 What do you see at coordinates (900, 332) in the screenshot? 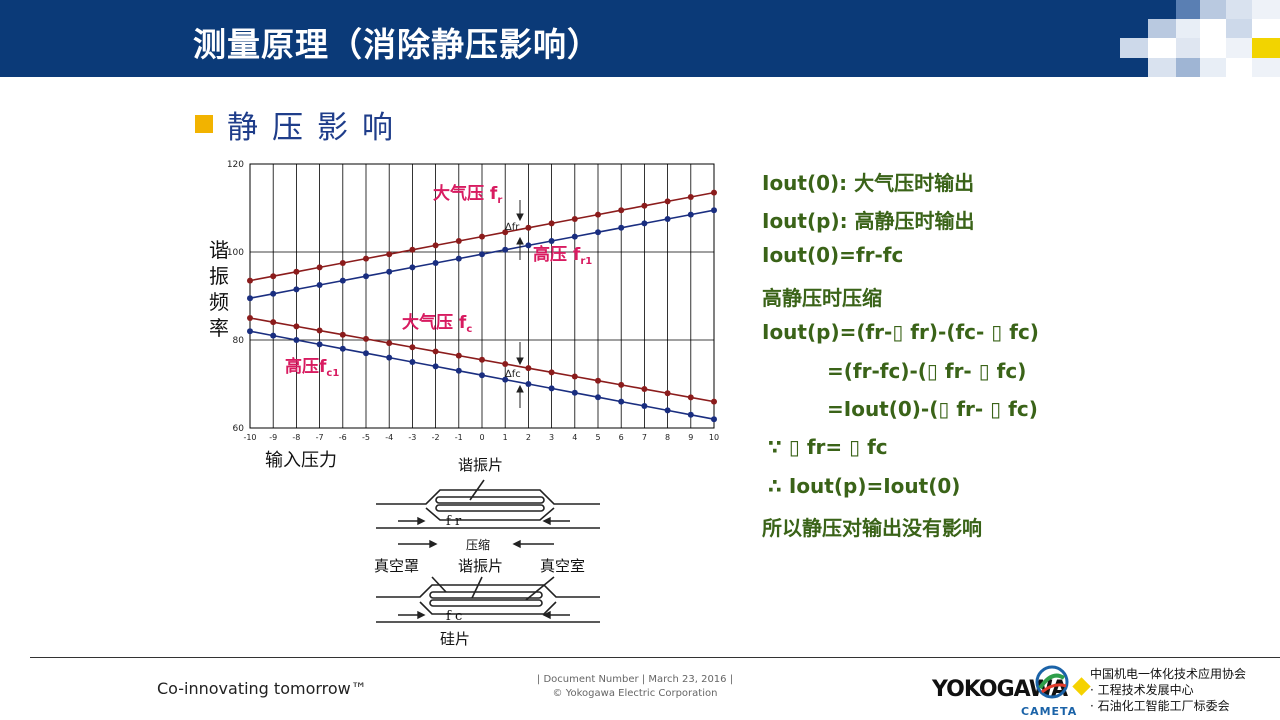
I see `eq-line-5: Iout(p)=(fr-▯ fr)-(fc- ▯ fc)` at bounding box center [900, 332].